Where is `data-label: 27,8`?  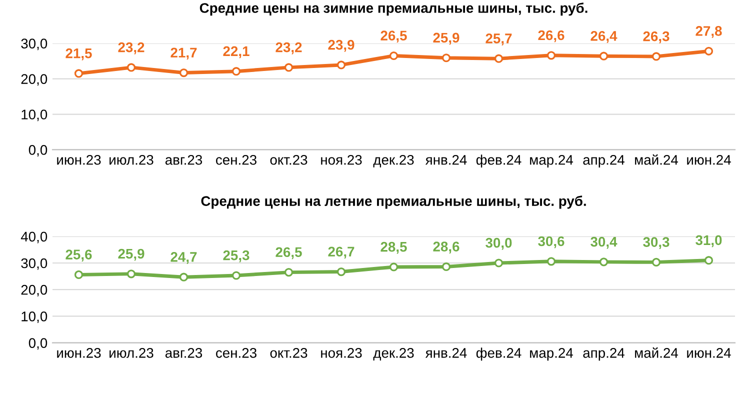 data-label: 27,8 is located at coordinates (709, 32).